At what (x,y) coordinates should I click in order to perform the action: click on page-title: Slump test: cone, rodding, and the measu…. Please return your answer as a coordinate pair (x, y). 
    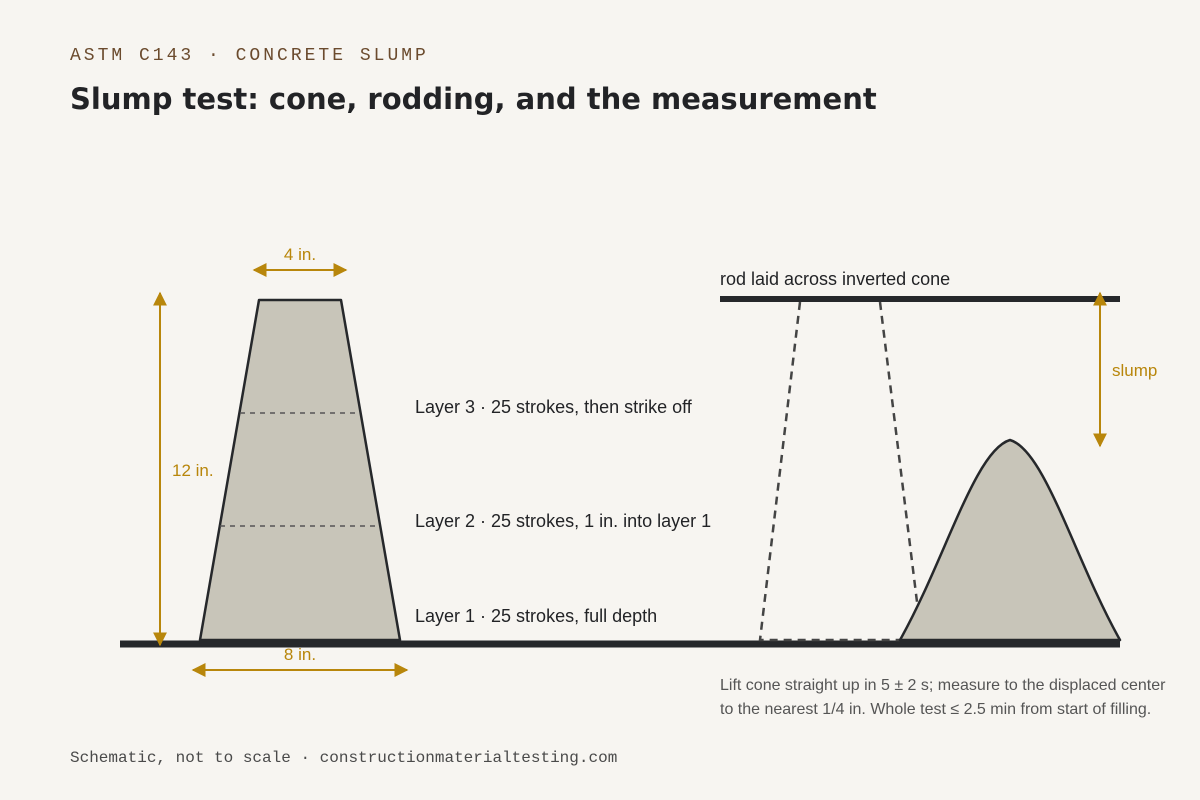
    Looking at the image, I should click on (473, 99).